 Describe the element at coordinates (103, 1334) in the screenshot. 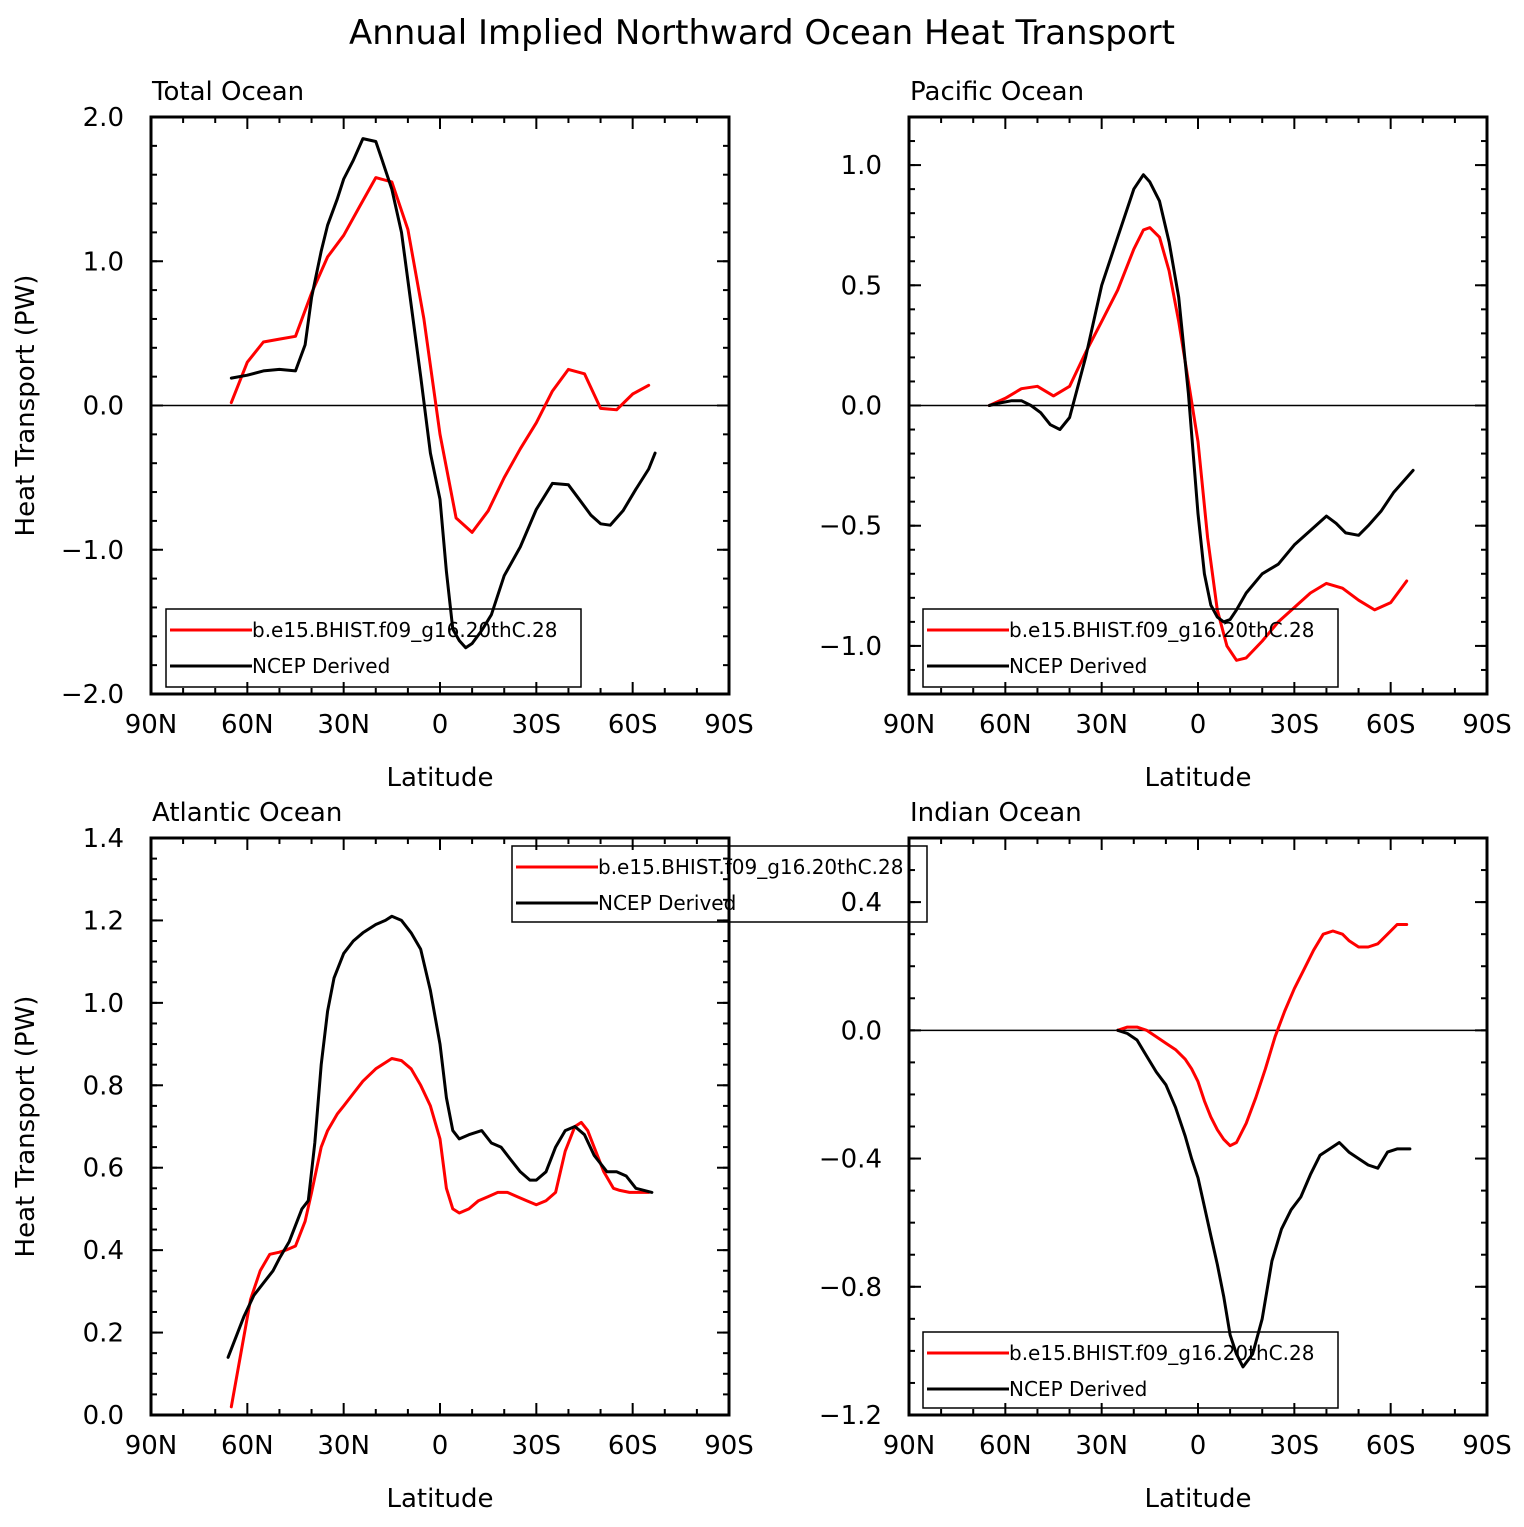

I see `y-tick-label: 0.2` at that location.